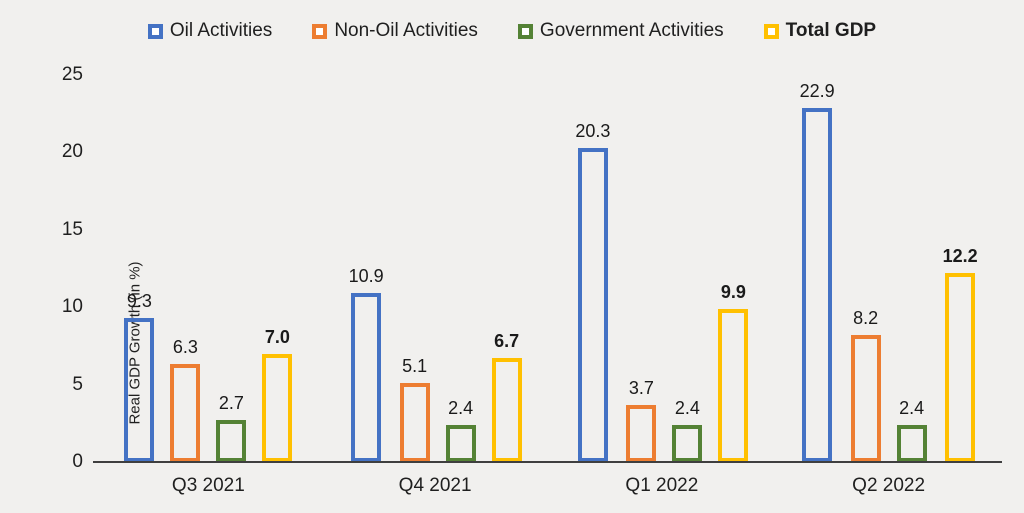 The width and height of the screenshot is (1024, 513). I want to click on bar-column: 6.7, so click(506, 396).